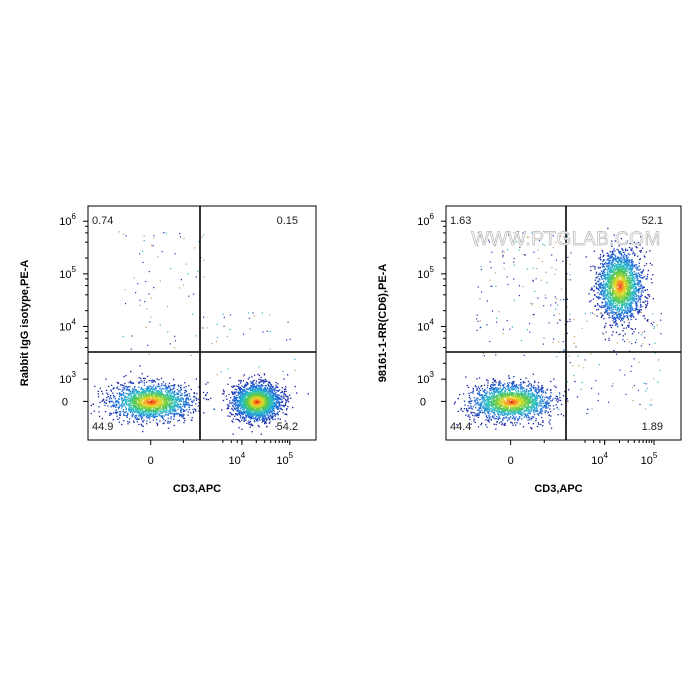  I want to click on quadrant-upper-left-percent: 0.74, so click(102, 221).